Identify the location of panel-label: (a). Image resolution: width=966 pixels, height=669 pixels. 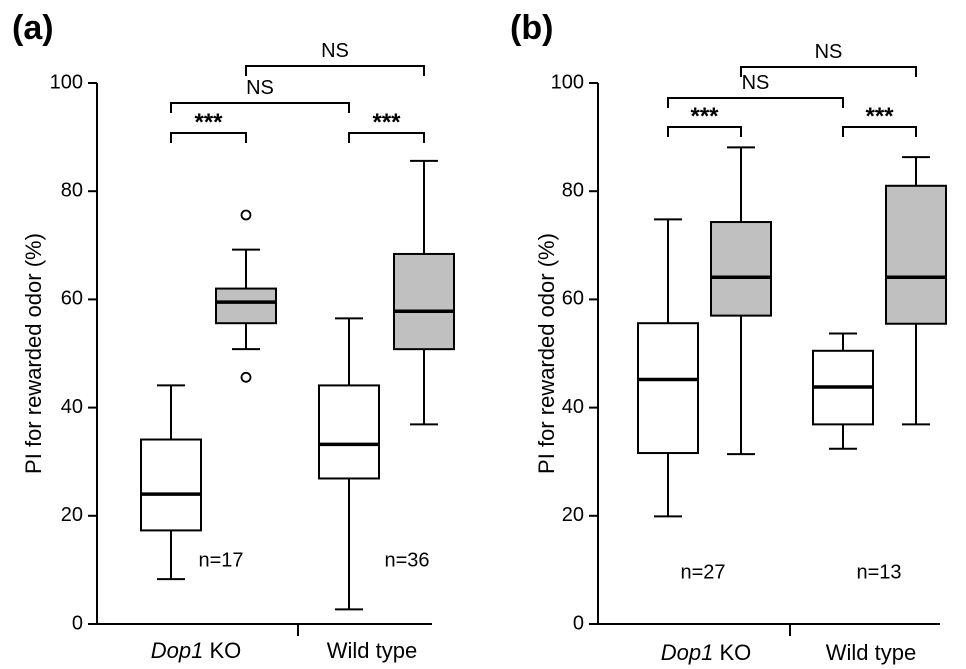
(33, 28).